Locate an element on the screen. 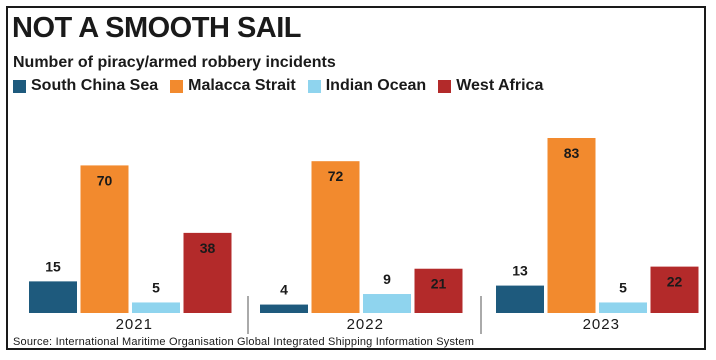  bar-malacca-strait-2022 is located at coordinates (335, 237).